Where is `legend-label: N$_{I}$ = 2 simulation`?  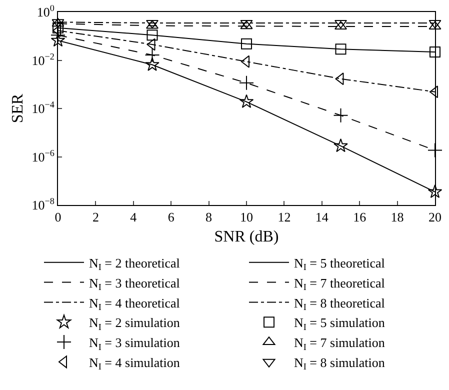
legend-label: N$_{I}$ = 2 simulation is located at coordinates (134, 323).